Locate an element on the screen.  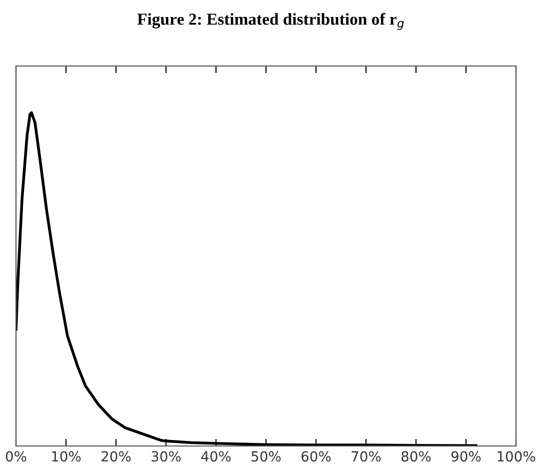
x-tick-label: 60% is located at coordinates (316, 456).